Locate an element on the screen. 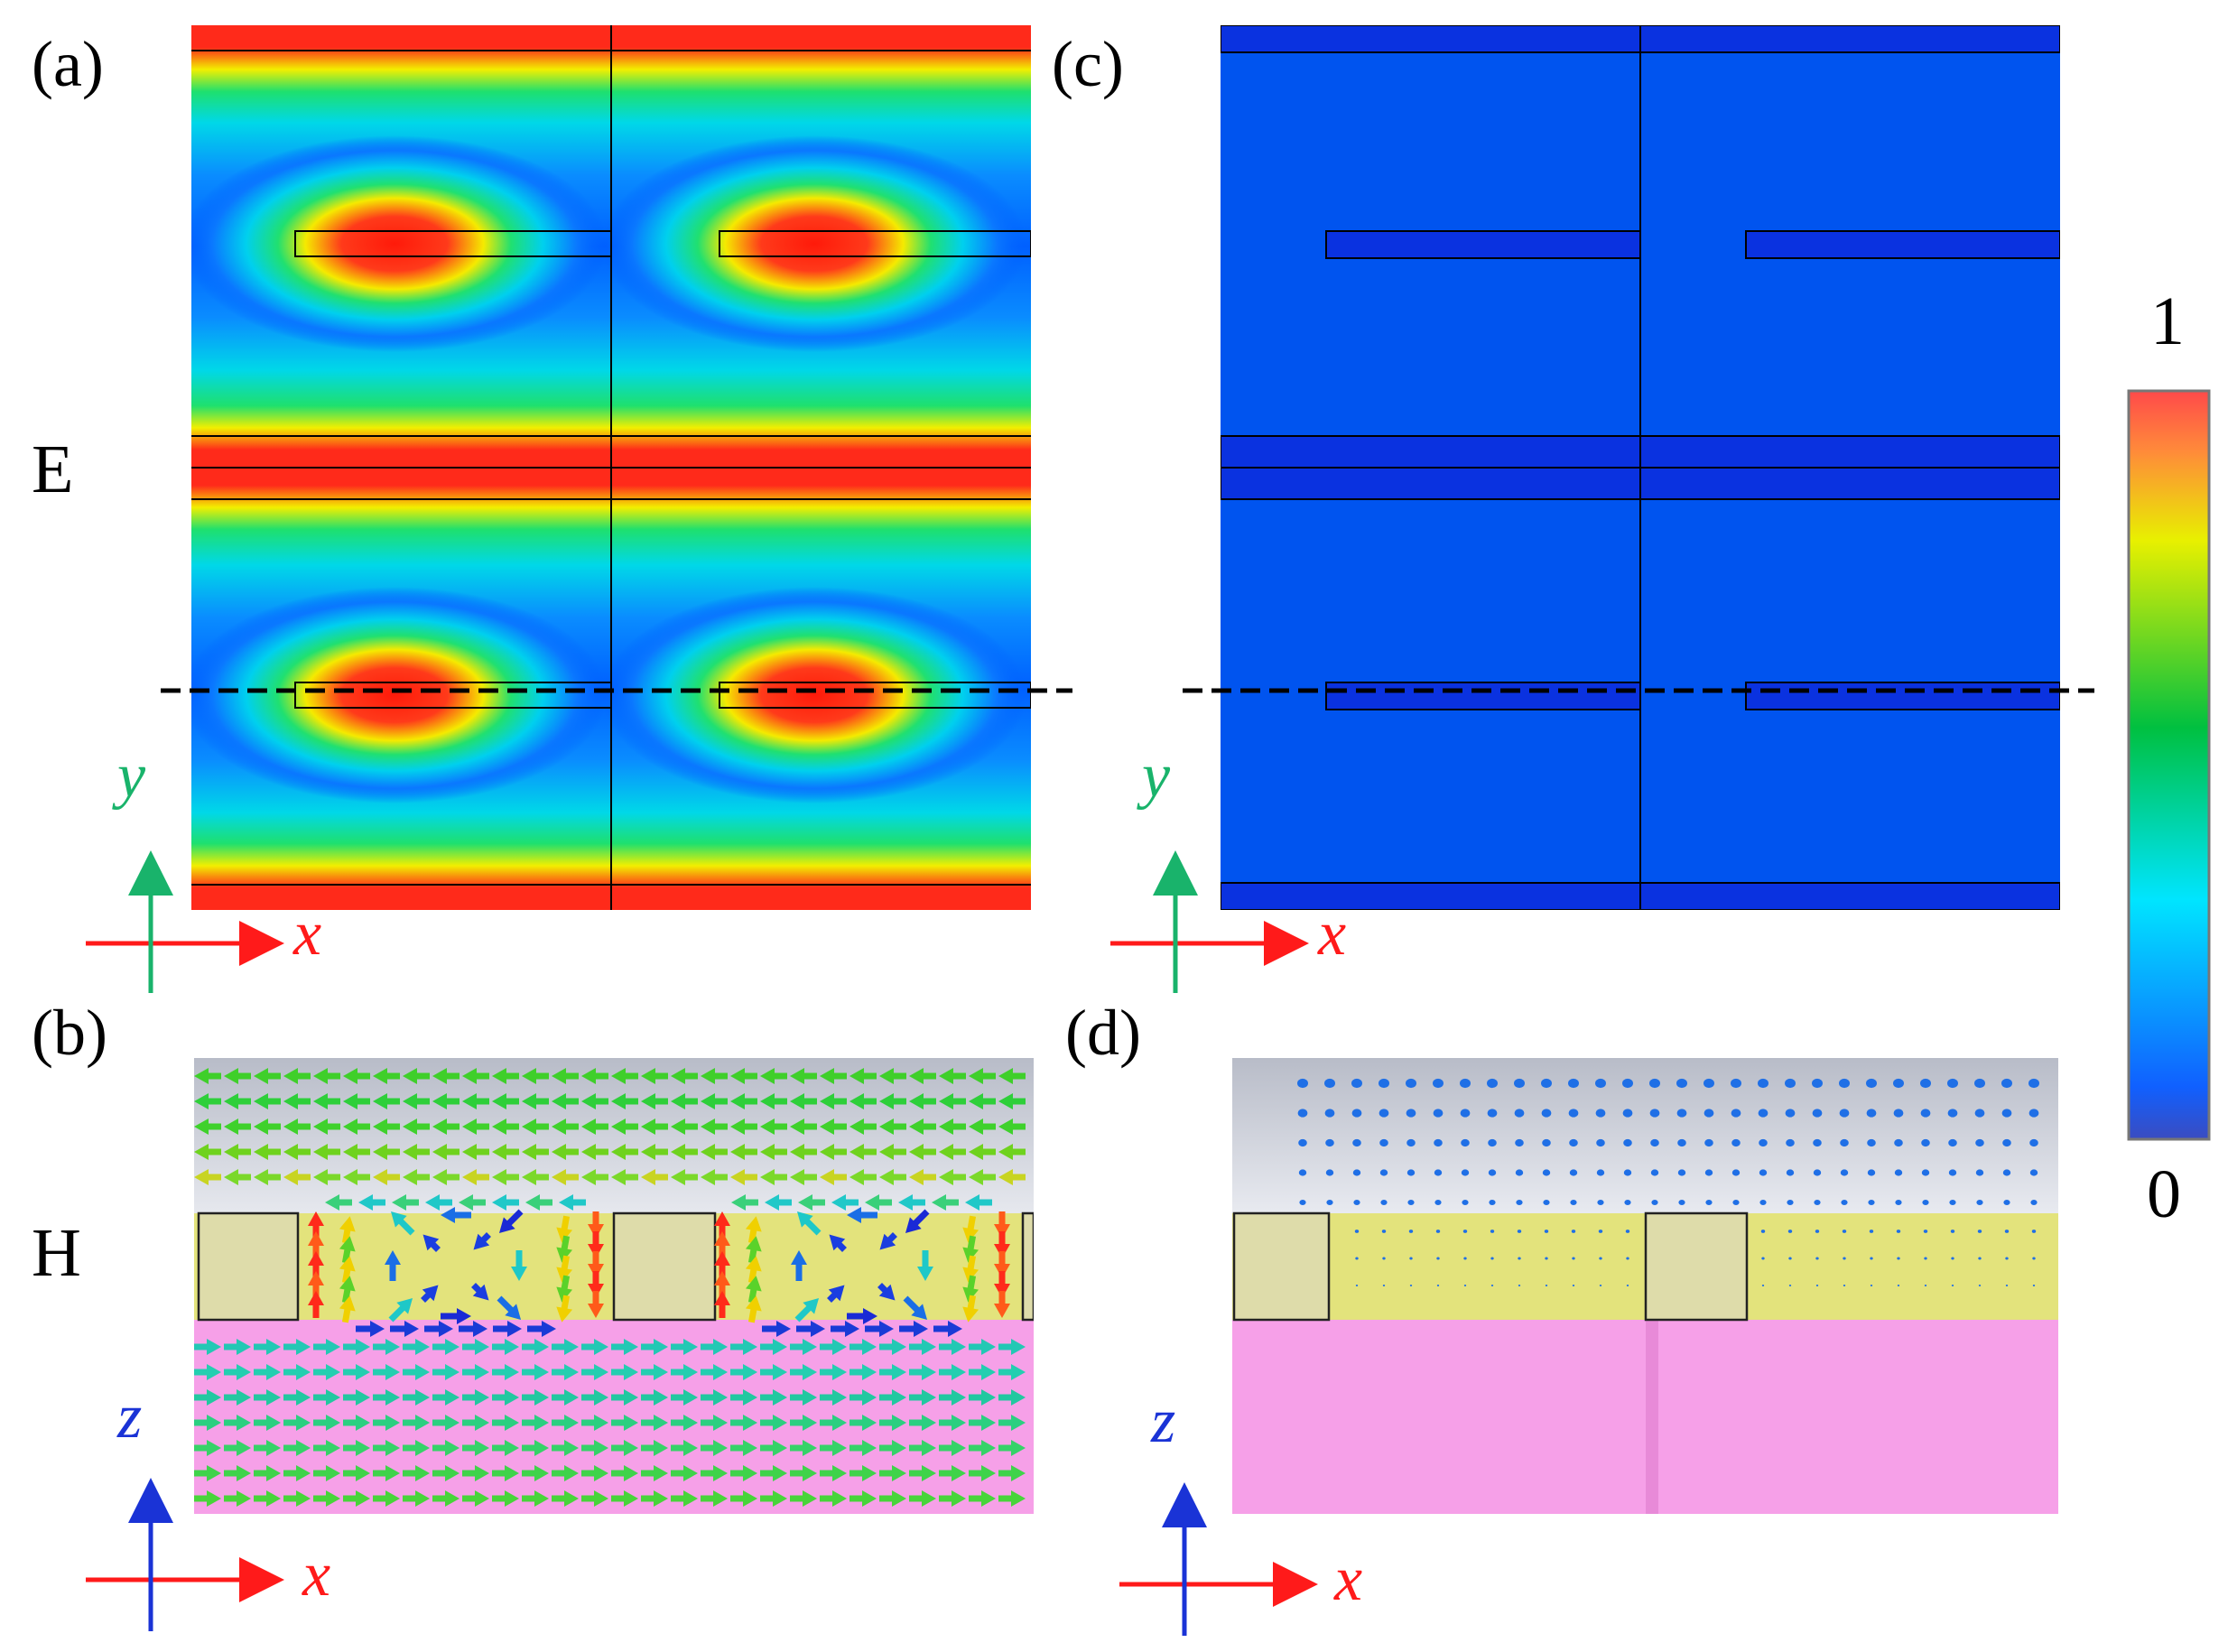  axis-label-b-horizontal: x is located at coordinates (316, 1575).